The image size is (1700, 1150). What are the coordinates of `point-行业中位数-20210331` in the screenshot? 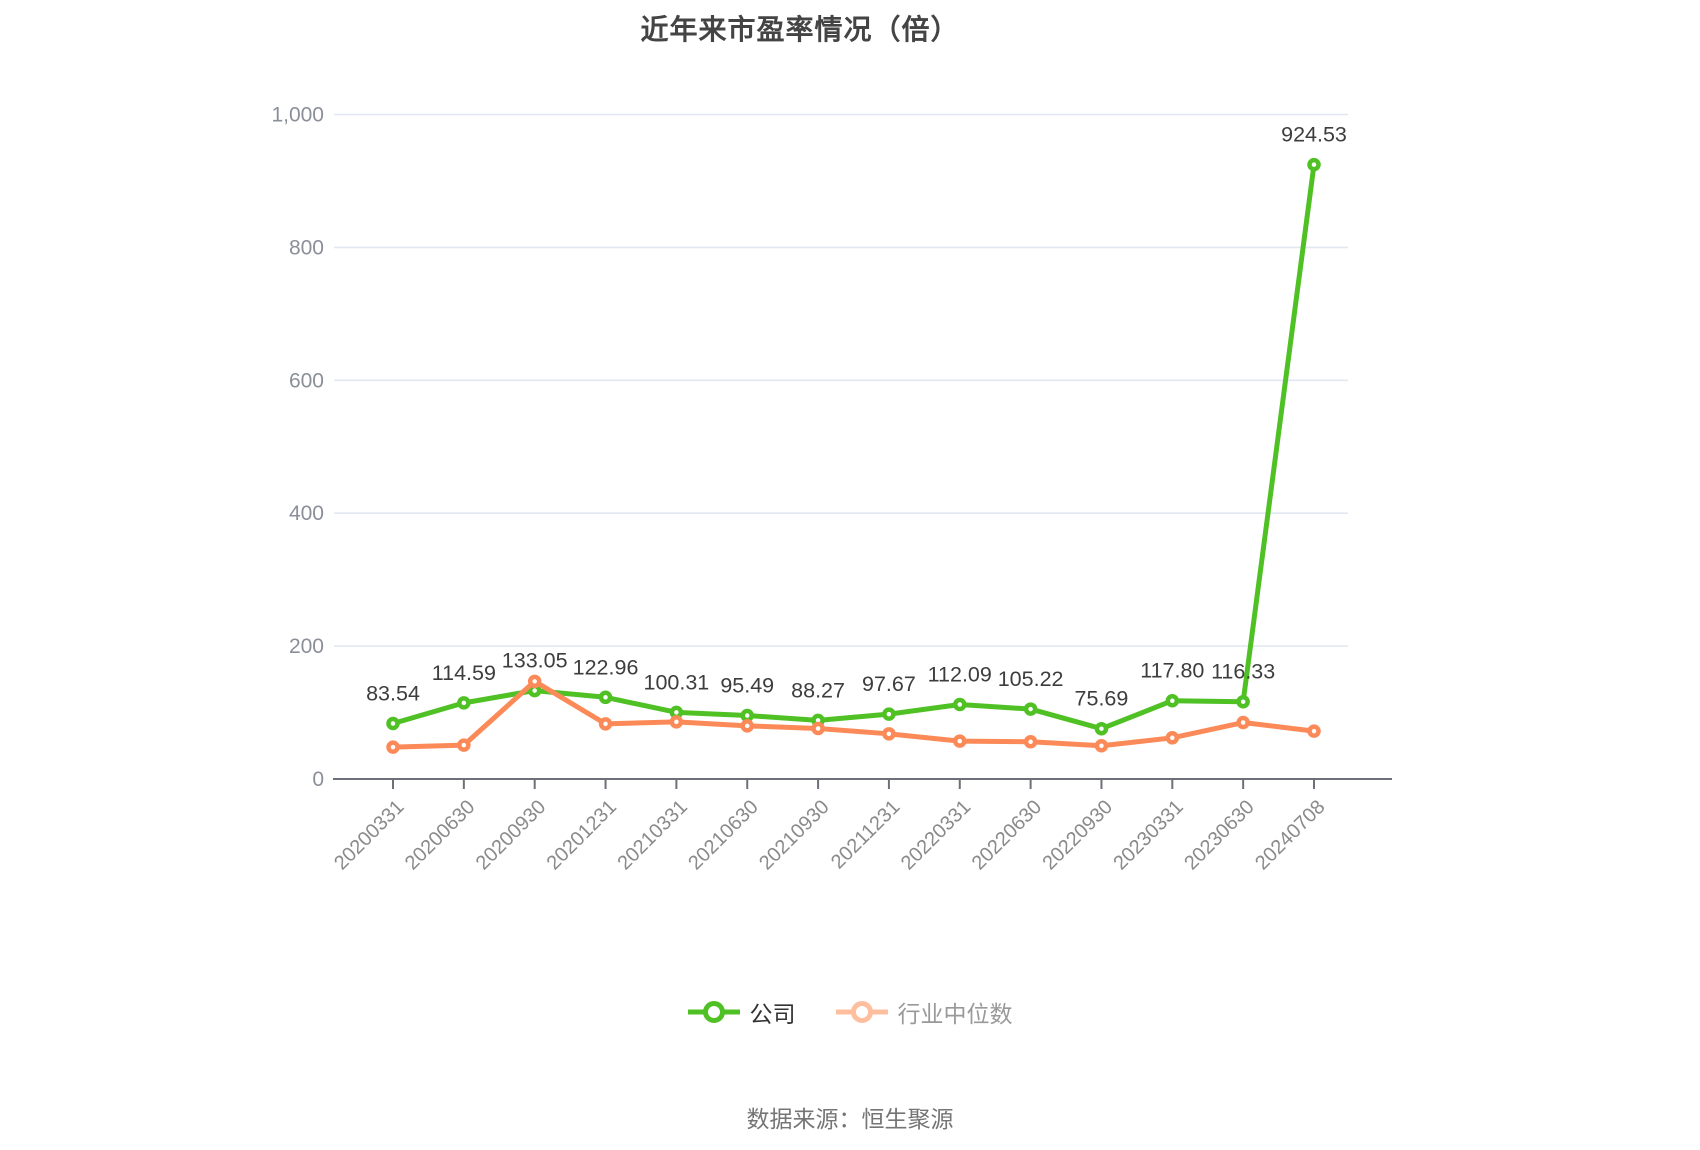 It's located at (676, 722).